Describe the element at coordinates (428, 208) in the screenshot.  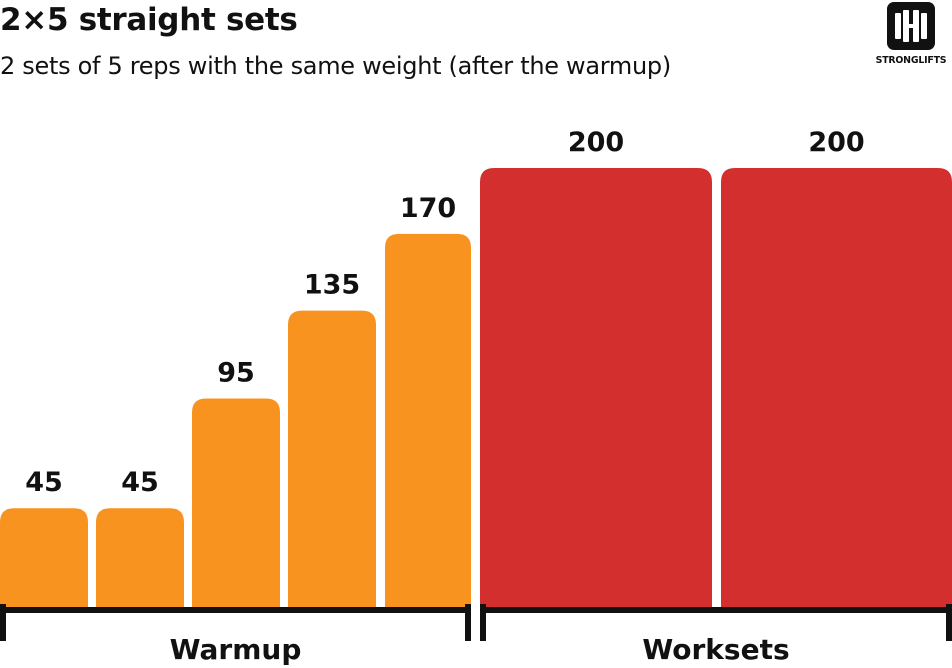
I see `bar-value-label-5: 170` at that location.